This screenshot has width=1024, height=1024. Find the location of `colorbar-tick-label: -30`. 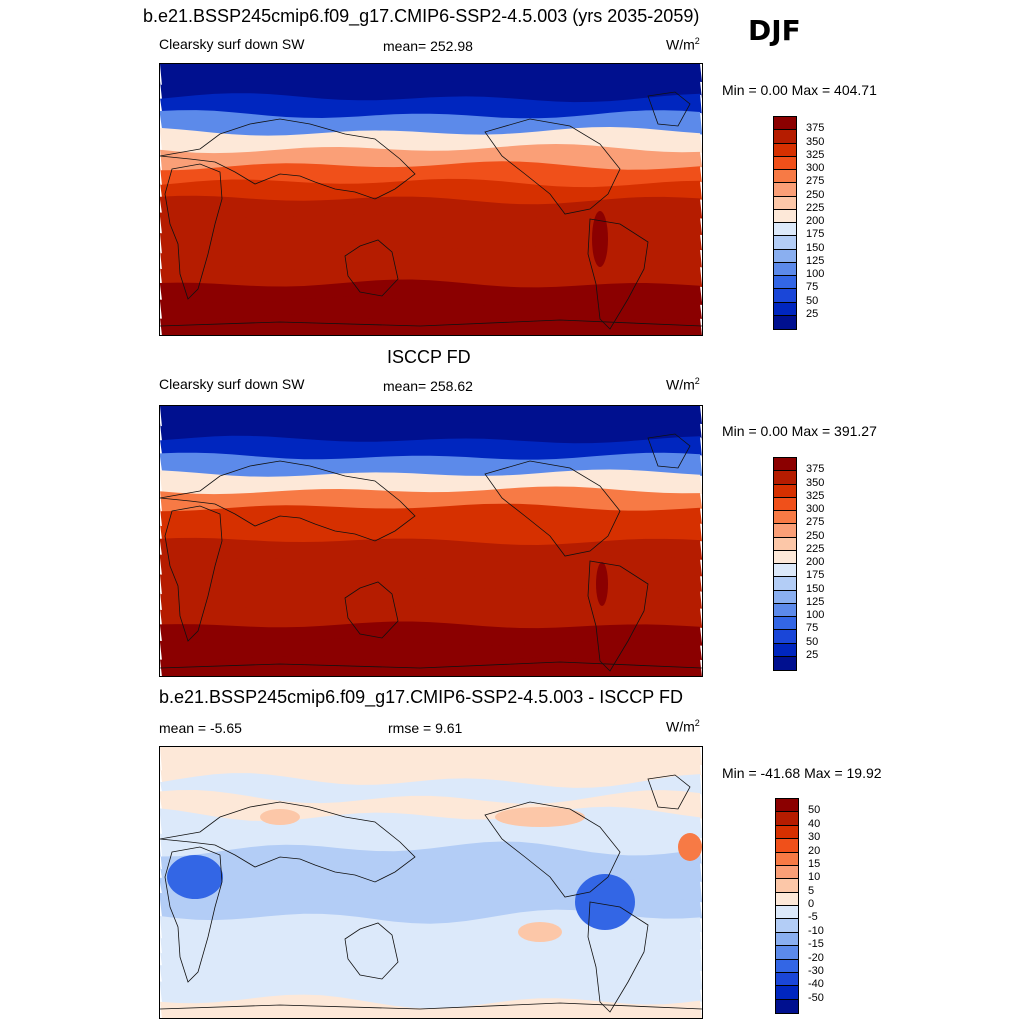

colorbar-tick-label: -30 is located at coordinates (816, 970).